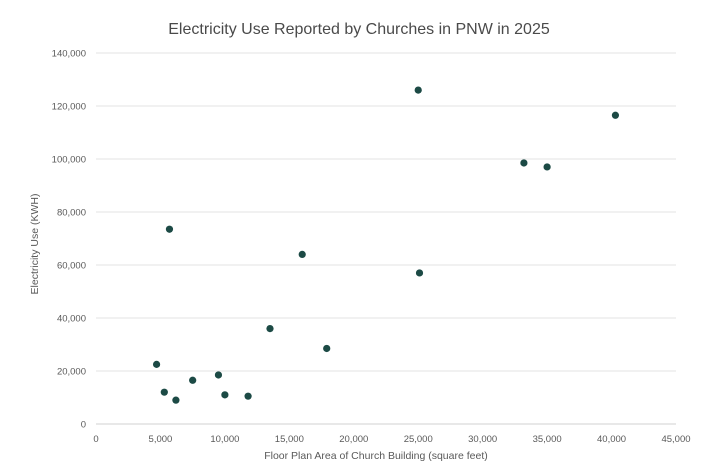  I want to click on y-tick-label: 0, so click(83, 425).